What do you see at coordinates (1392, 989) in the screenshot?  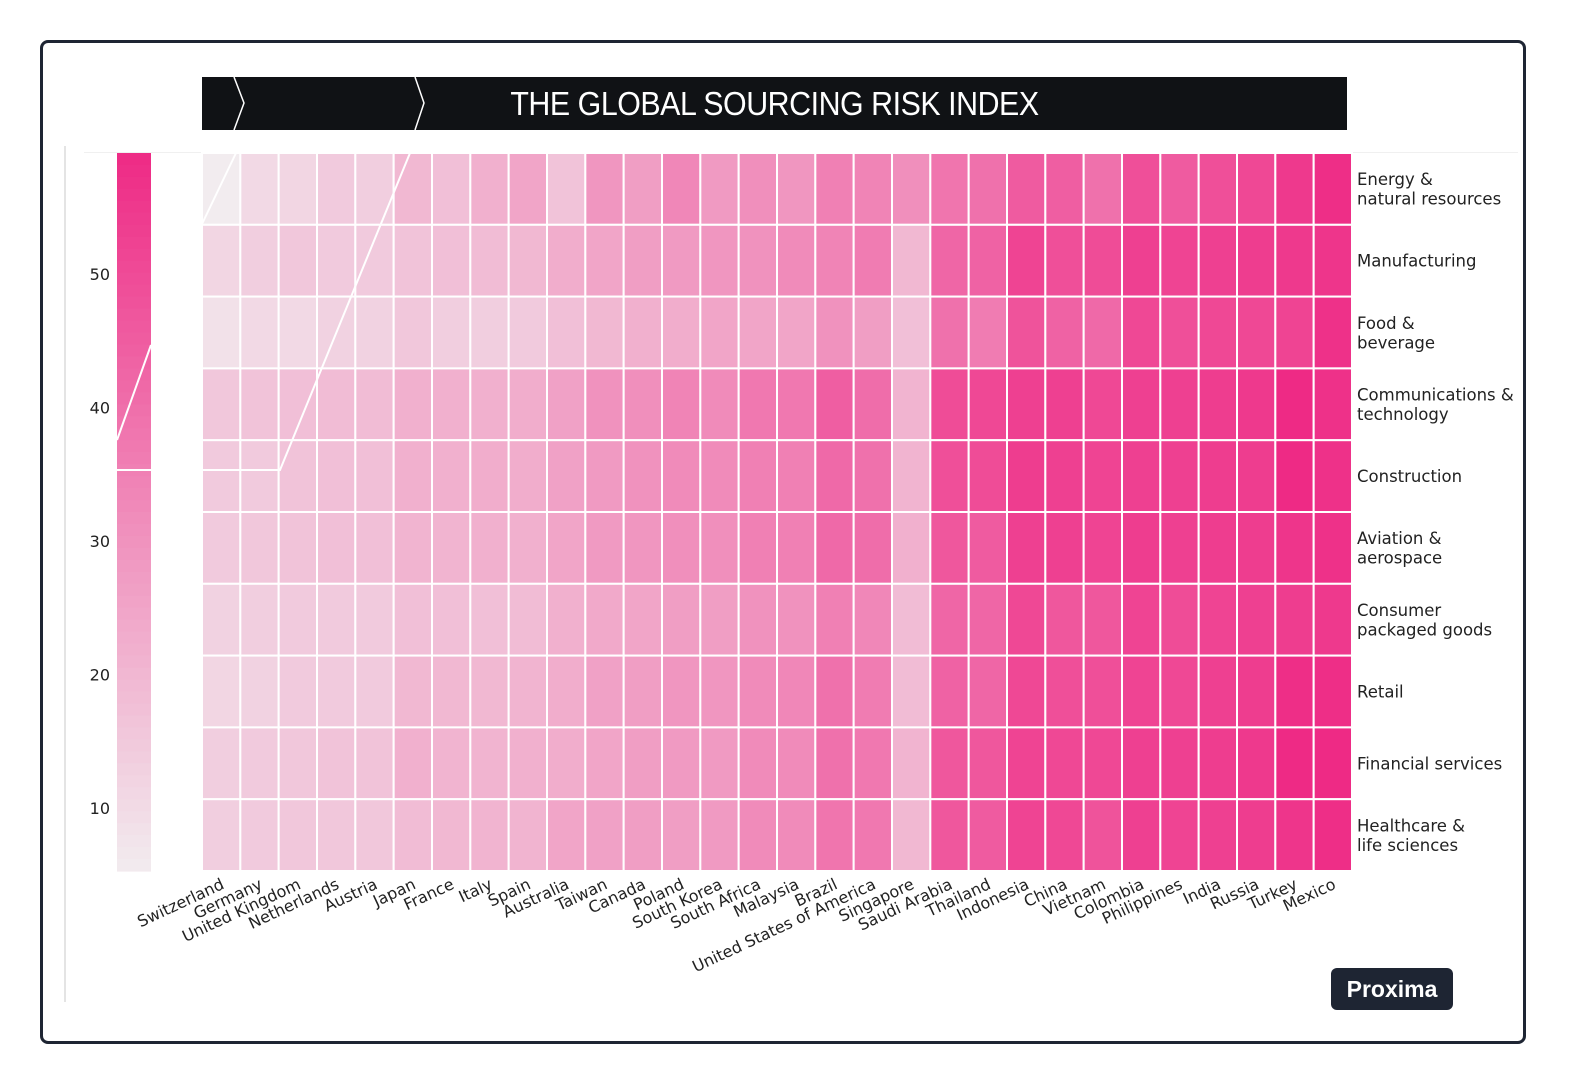 I see `proxima-badge: Proxima` at bounding box center [1392, 989].